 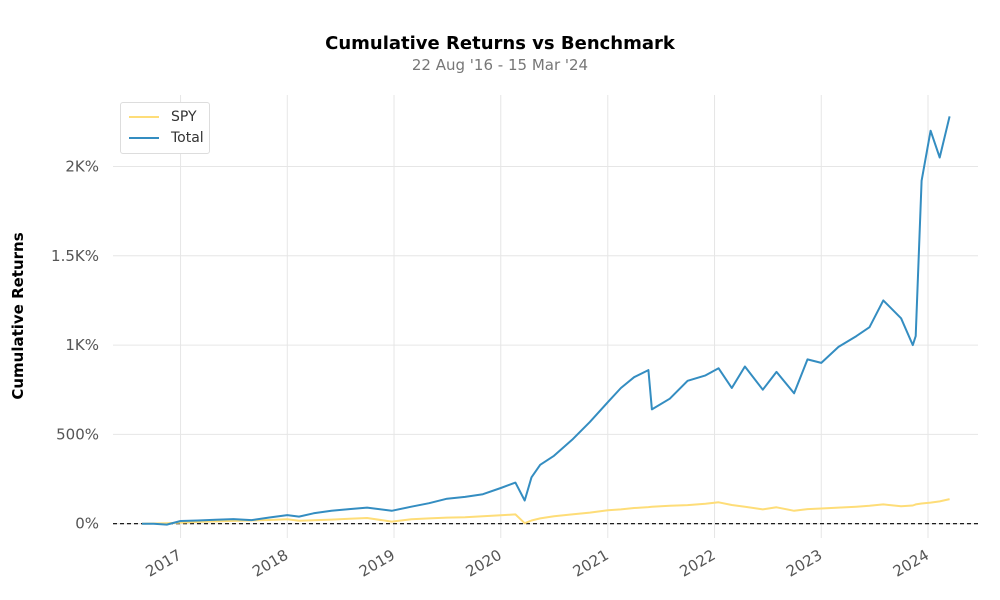 I want to click on legend-label-spy: SPY, so click(x=184, y=117).